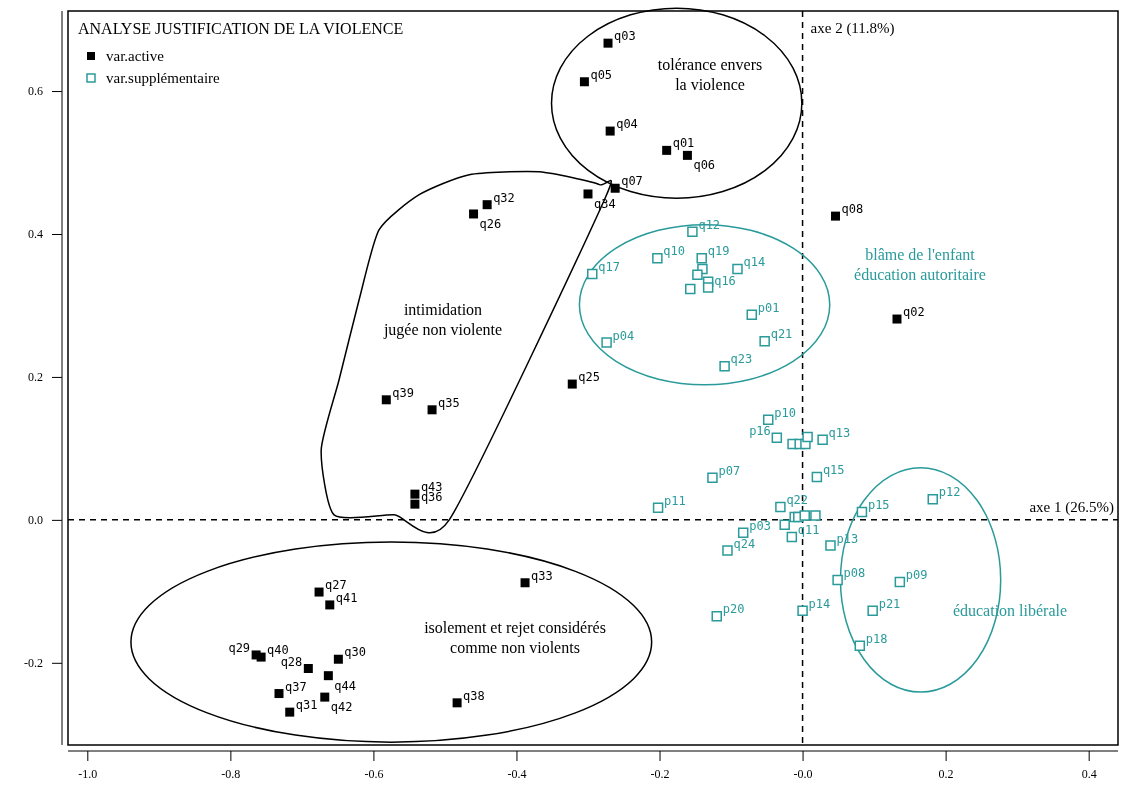 The image size is (1123, 791). I want to click on annotation: q19, so click(718, 251).